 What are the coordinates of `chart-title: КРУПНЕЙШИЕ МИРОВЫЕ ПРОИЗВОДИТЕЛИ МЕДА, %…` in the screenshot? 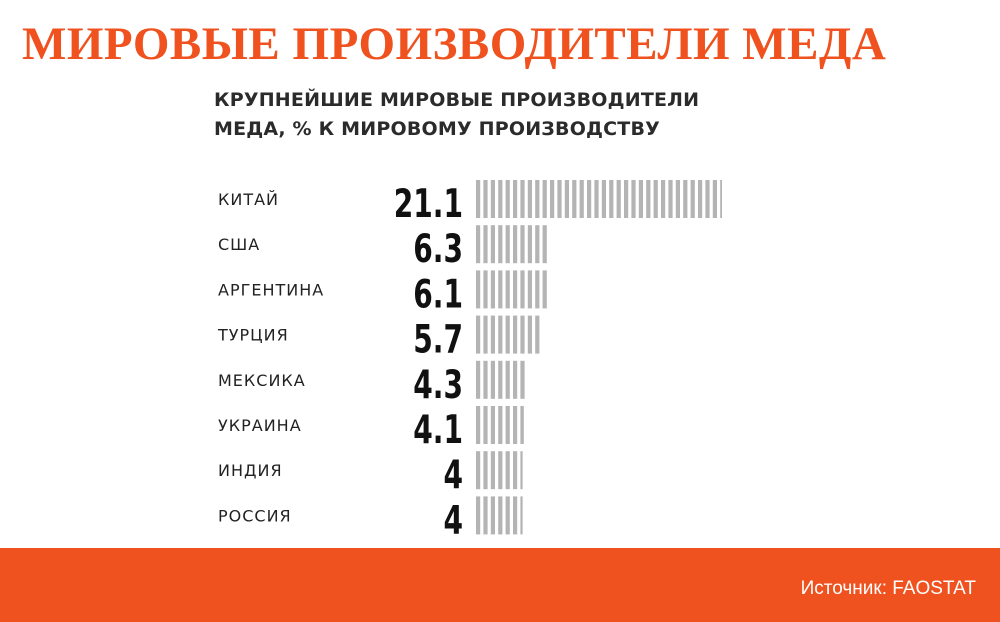 It's located at (456, 115).